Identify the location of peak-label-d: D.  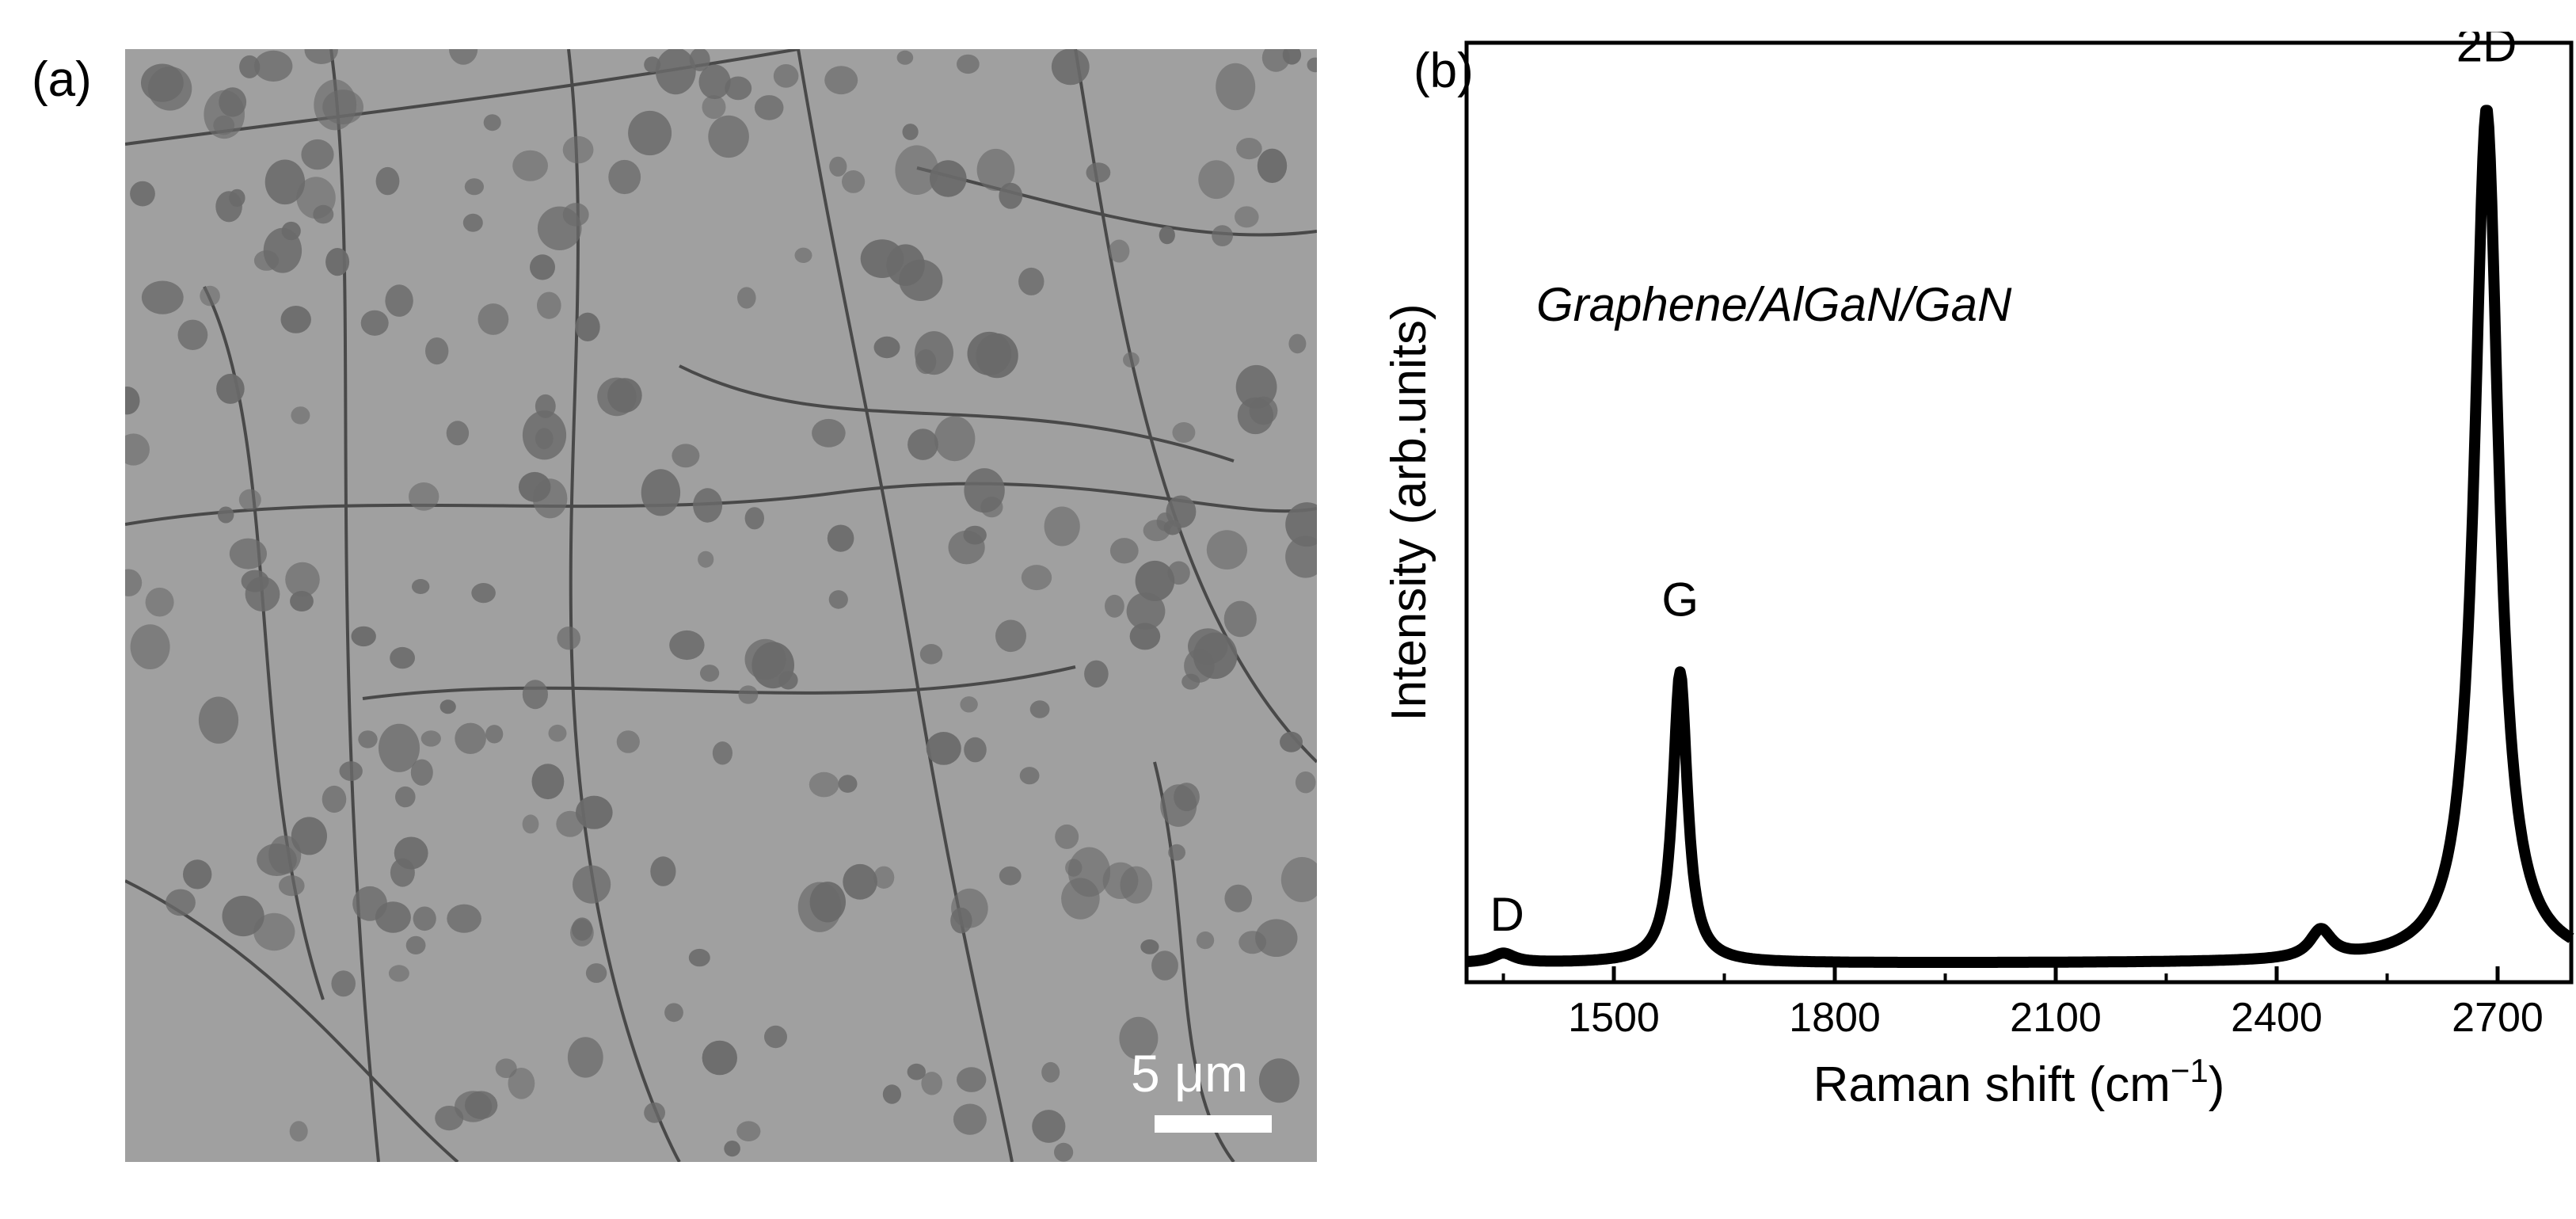
(1507, 914).